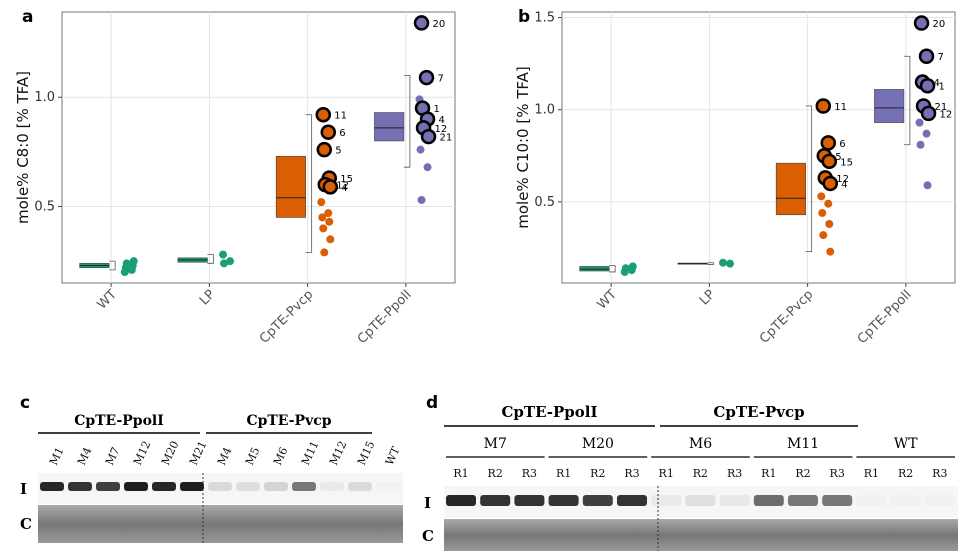  What do you see at coordinates (840, 107) in the screenshot?
I see `point-label: 11` at bounding box center [840, 107].